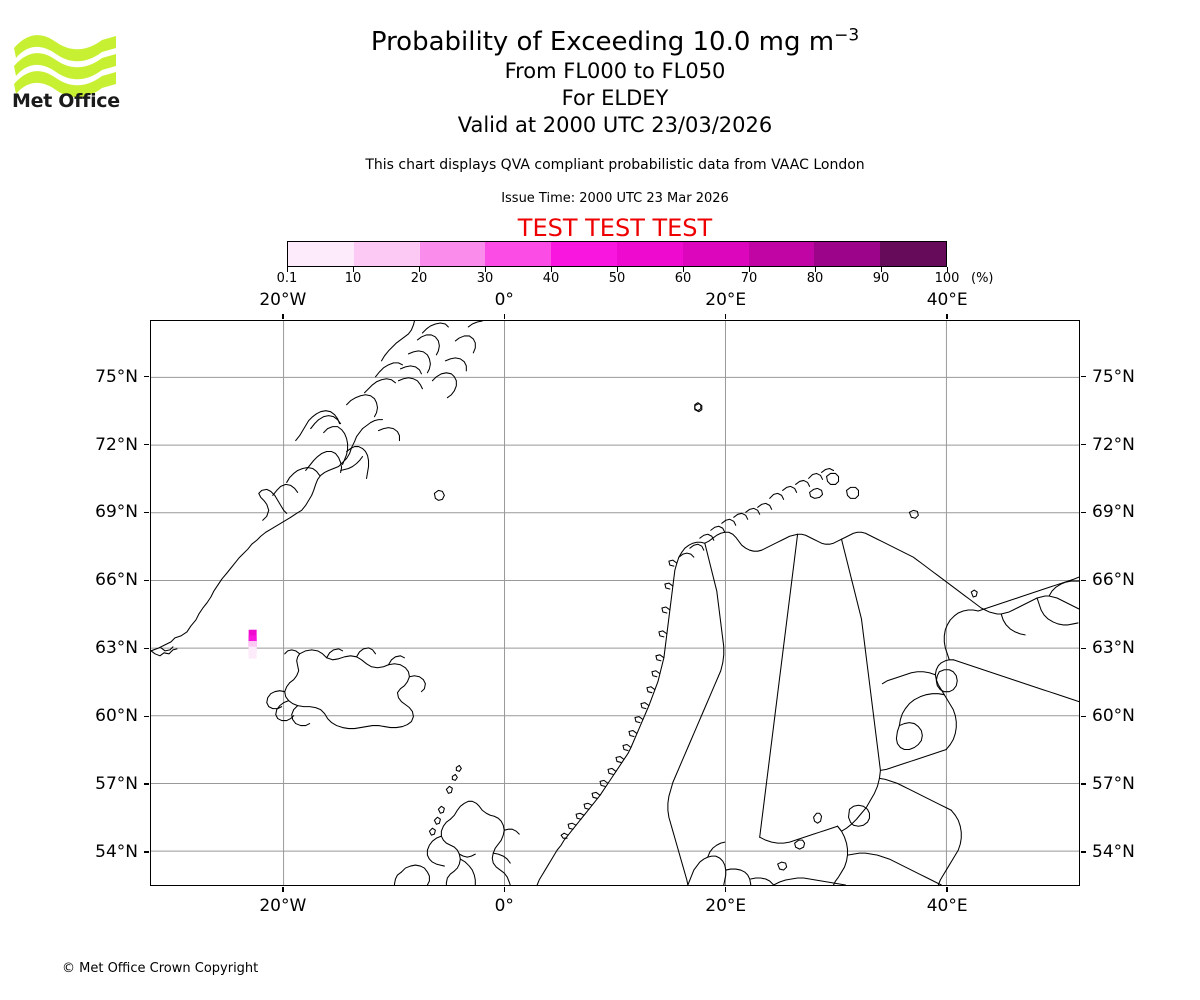 This screenshot has width=1200, height=1000. I want to click on lat-label-left-60°N: 60°N, so click(116, 716).